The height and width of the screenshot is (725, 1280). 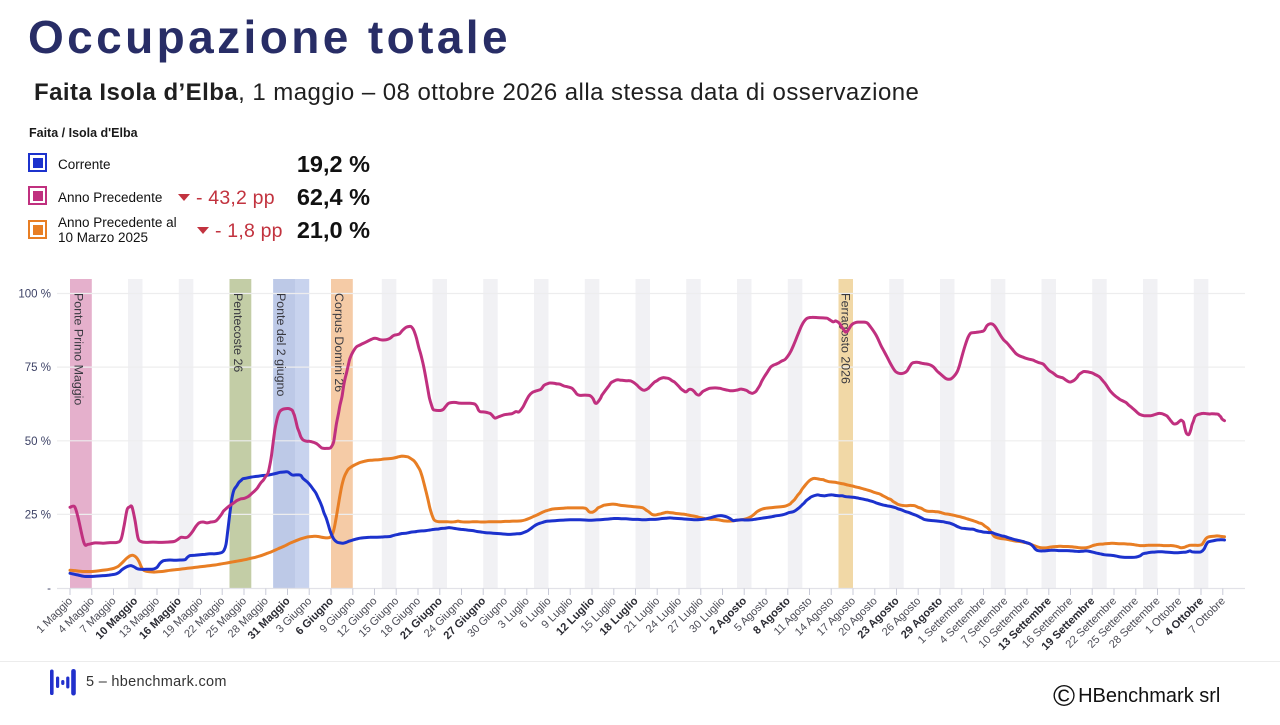 What do you see at coordinates (38, 515) in the screenshot?
I see `svg-text: 25 %` at bounding box center [38, 515].